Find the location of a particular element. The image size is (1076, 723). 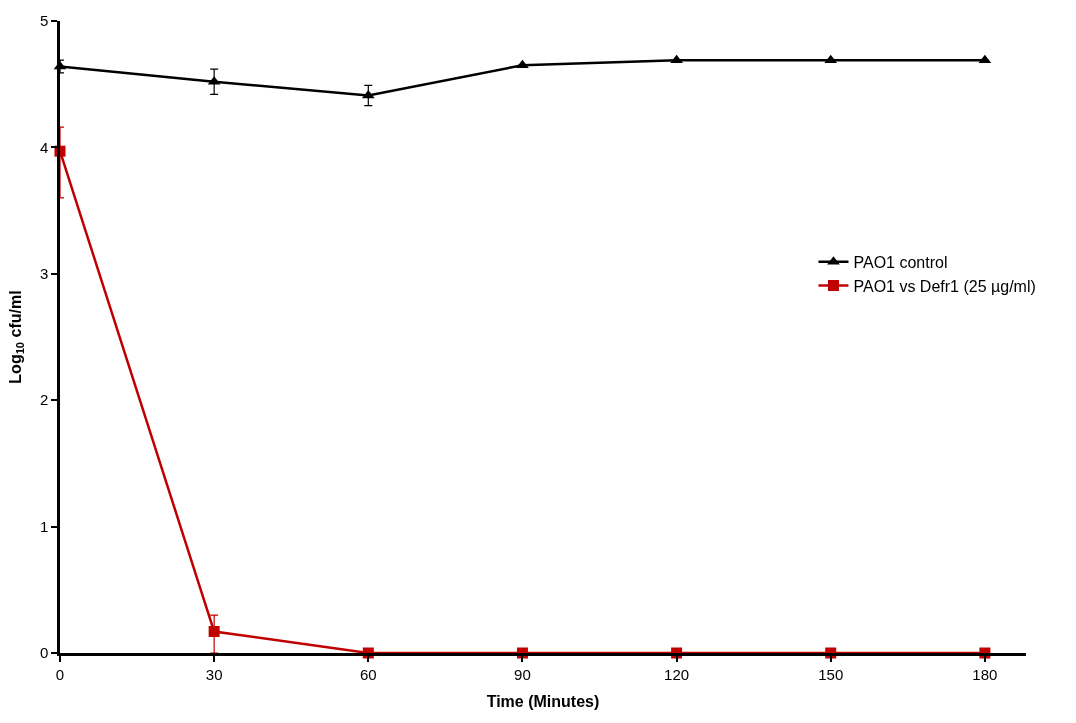

x-tick-label: 120 is located at coordinates (677, 674).